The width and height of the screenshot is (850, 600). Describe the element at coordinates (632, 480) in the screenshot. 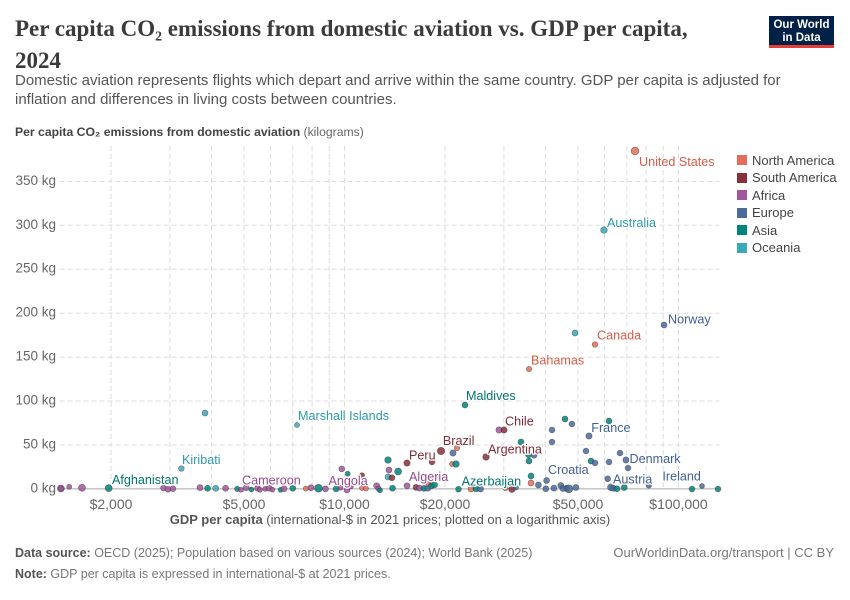

I see `svg-text: Austria` at that location.